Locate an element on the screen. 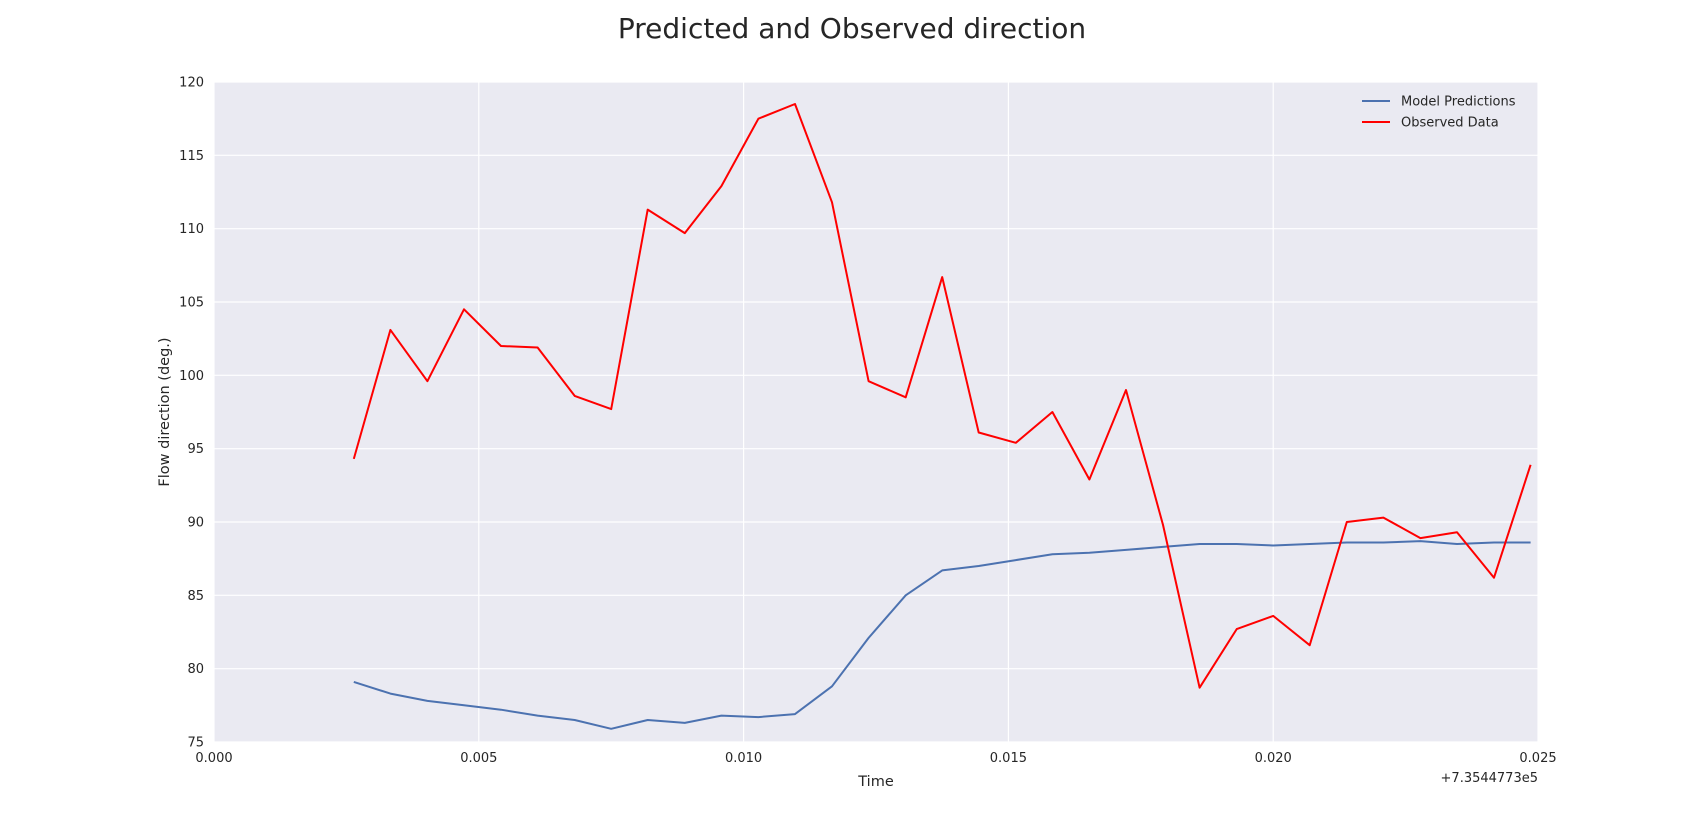 The height and width of the screenshot is (823, 1705). y-tick-label: 85 is located at coordinates (195, 596).